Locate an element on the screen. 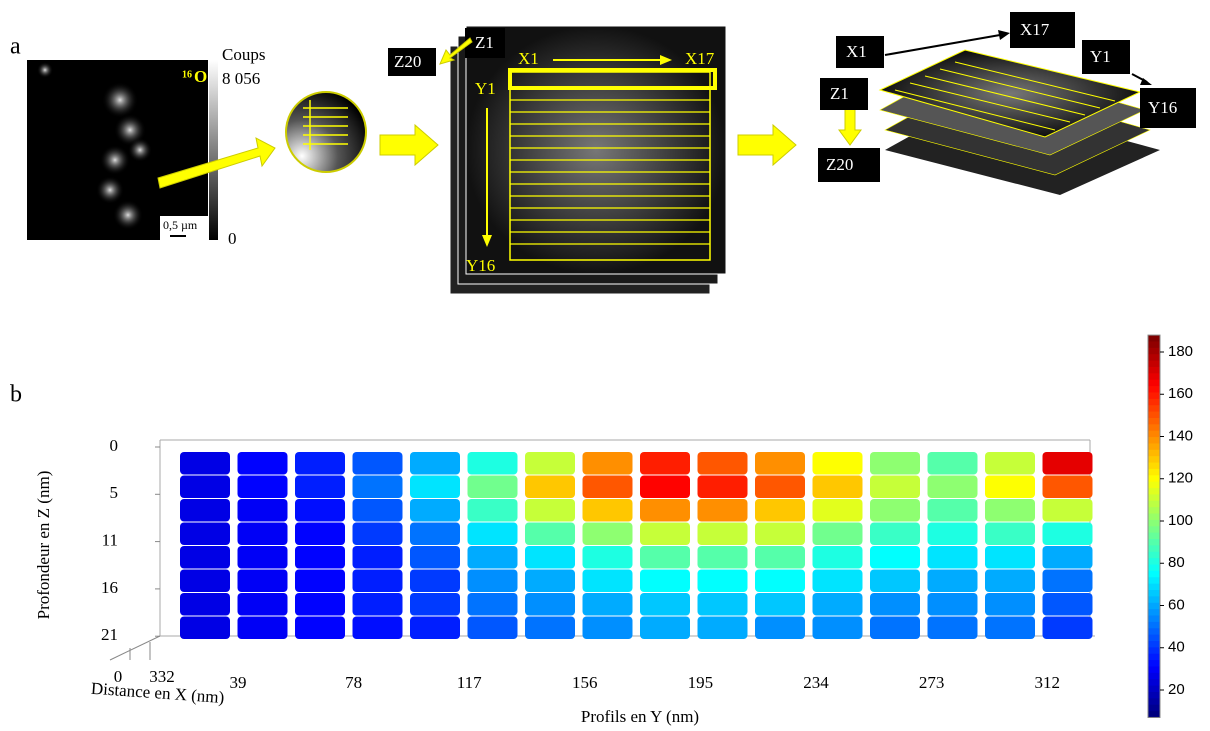 The height and width of the screenshot is (731, 1210). isotope-symbol: O is located at coordinates (200, 76).